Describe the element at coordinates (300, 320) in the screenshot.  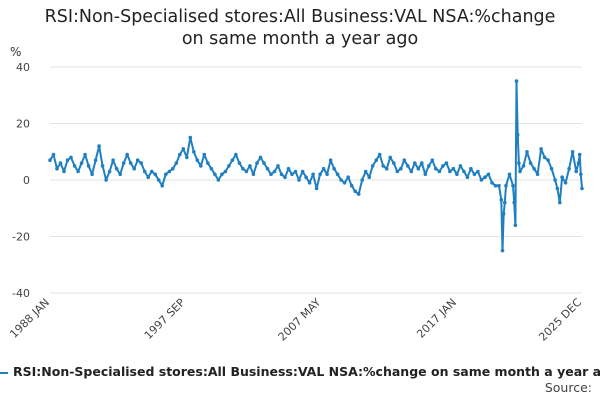
I see `x-tick-label: 2007 MAY` at that location.